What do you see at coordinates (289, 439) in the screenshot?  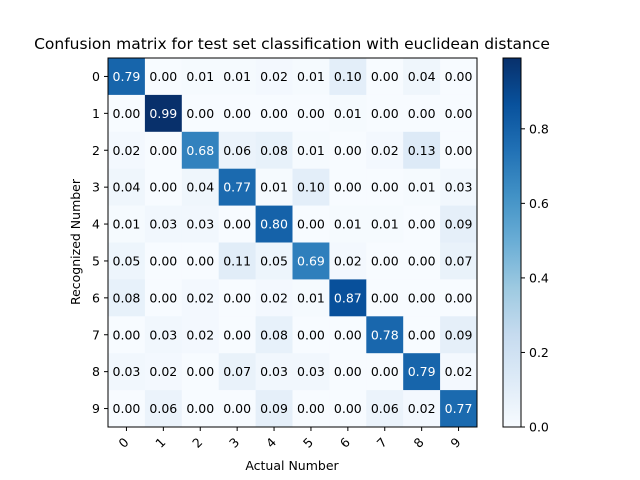 I see `x-axis-ticks: 0 1 2 3 4 5 6 7 8 9` at bounding box center [289, 439].